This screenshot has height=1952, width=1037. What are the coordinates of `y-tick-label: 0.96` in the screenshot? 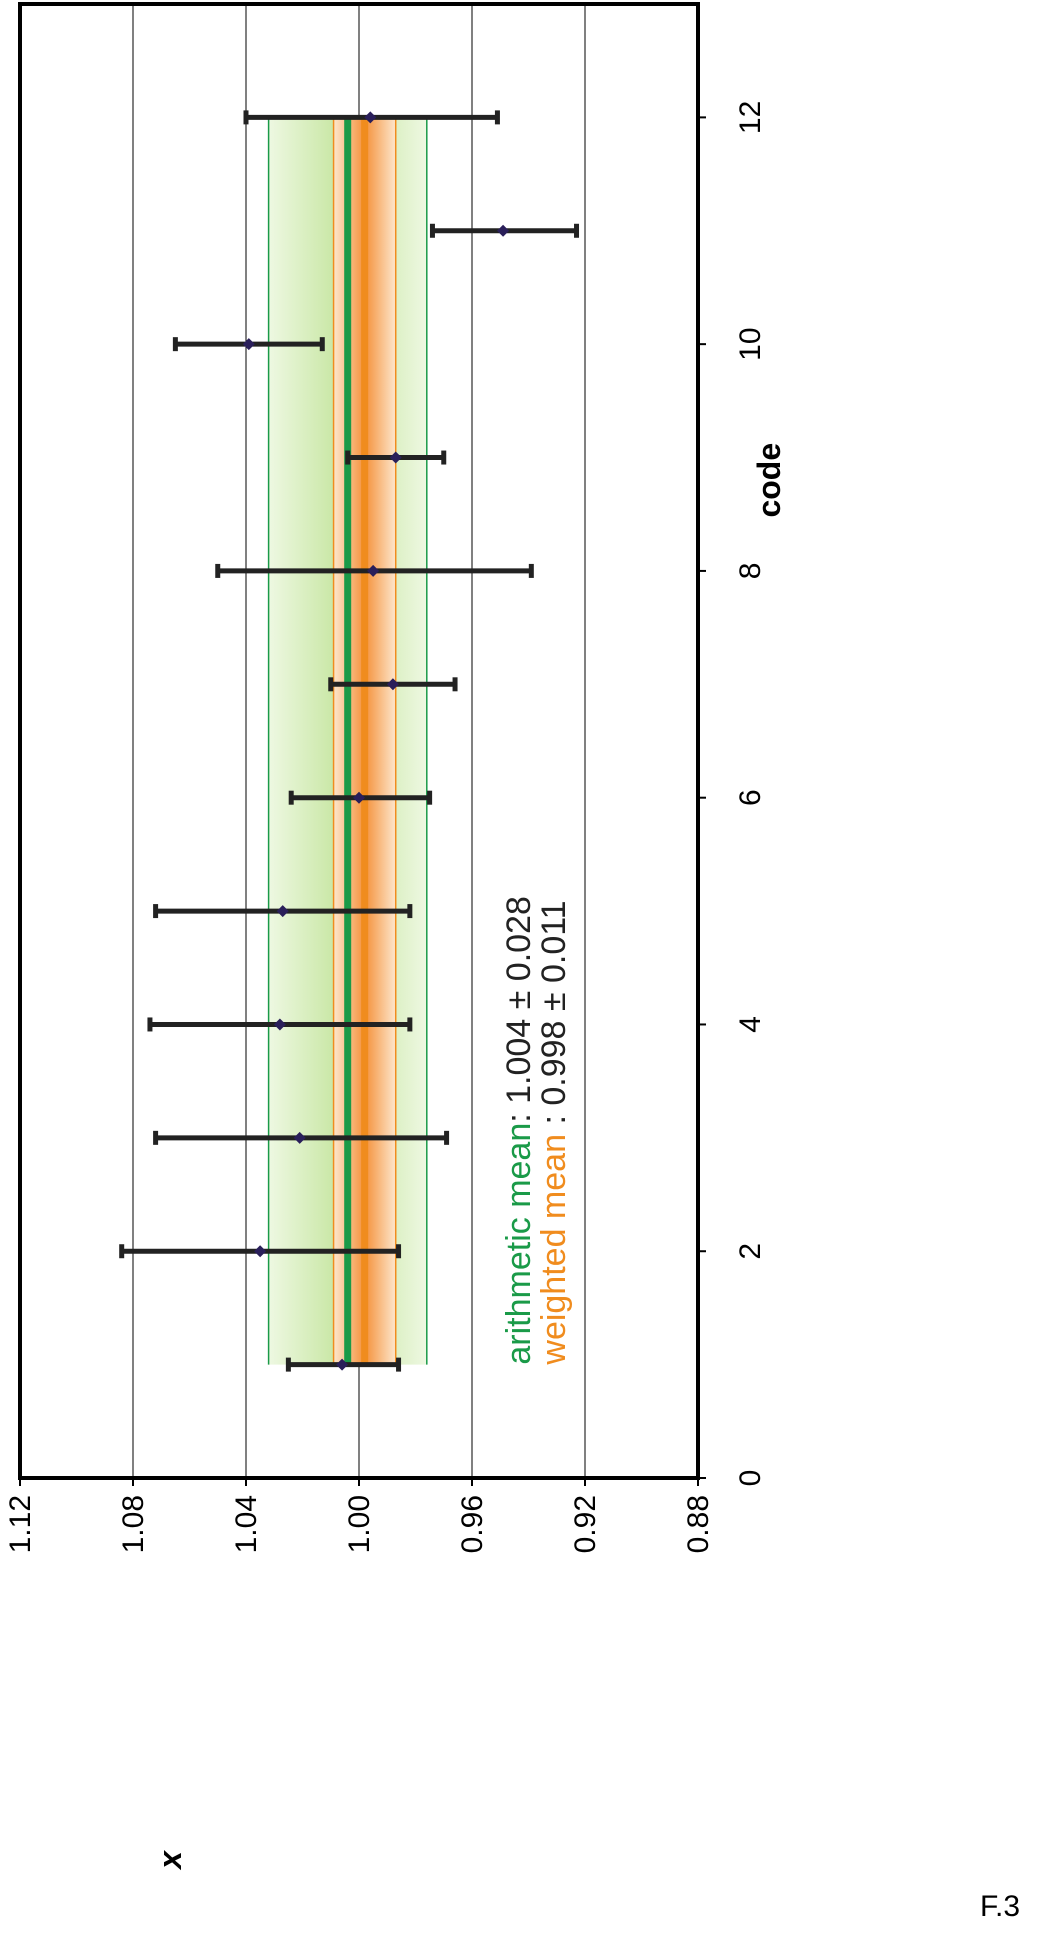 It's located at (472, 1524).